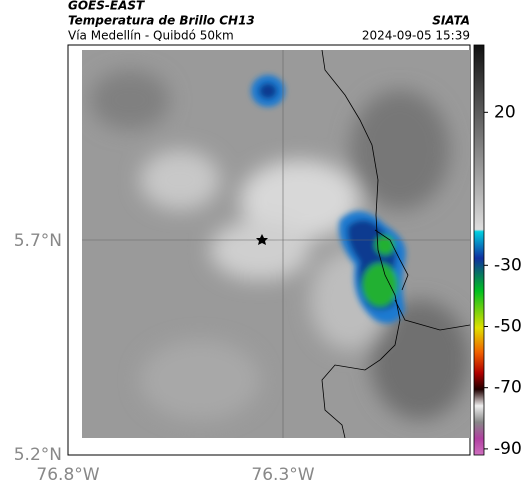  I want to click on lat-label: 5.7°N, so click(38, 241).